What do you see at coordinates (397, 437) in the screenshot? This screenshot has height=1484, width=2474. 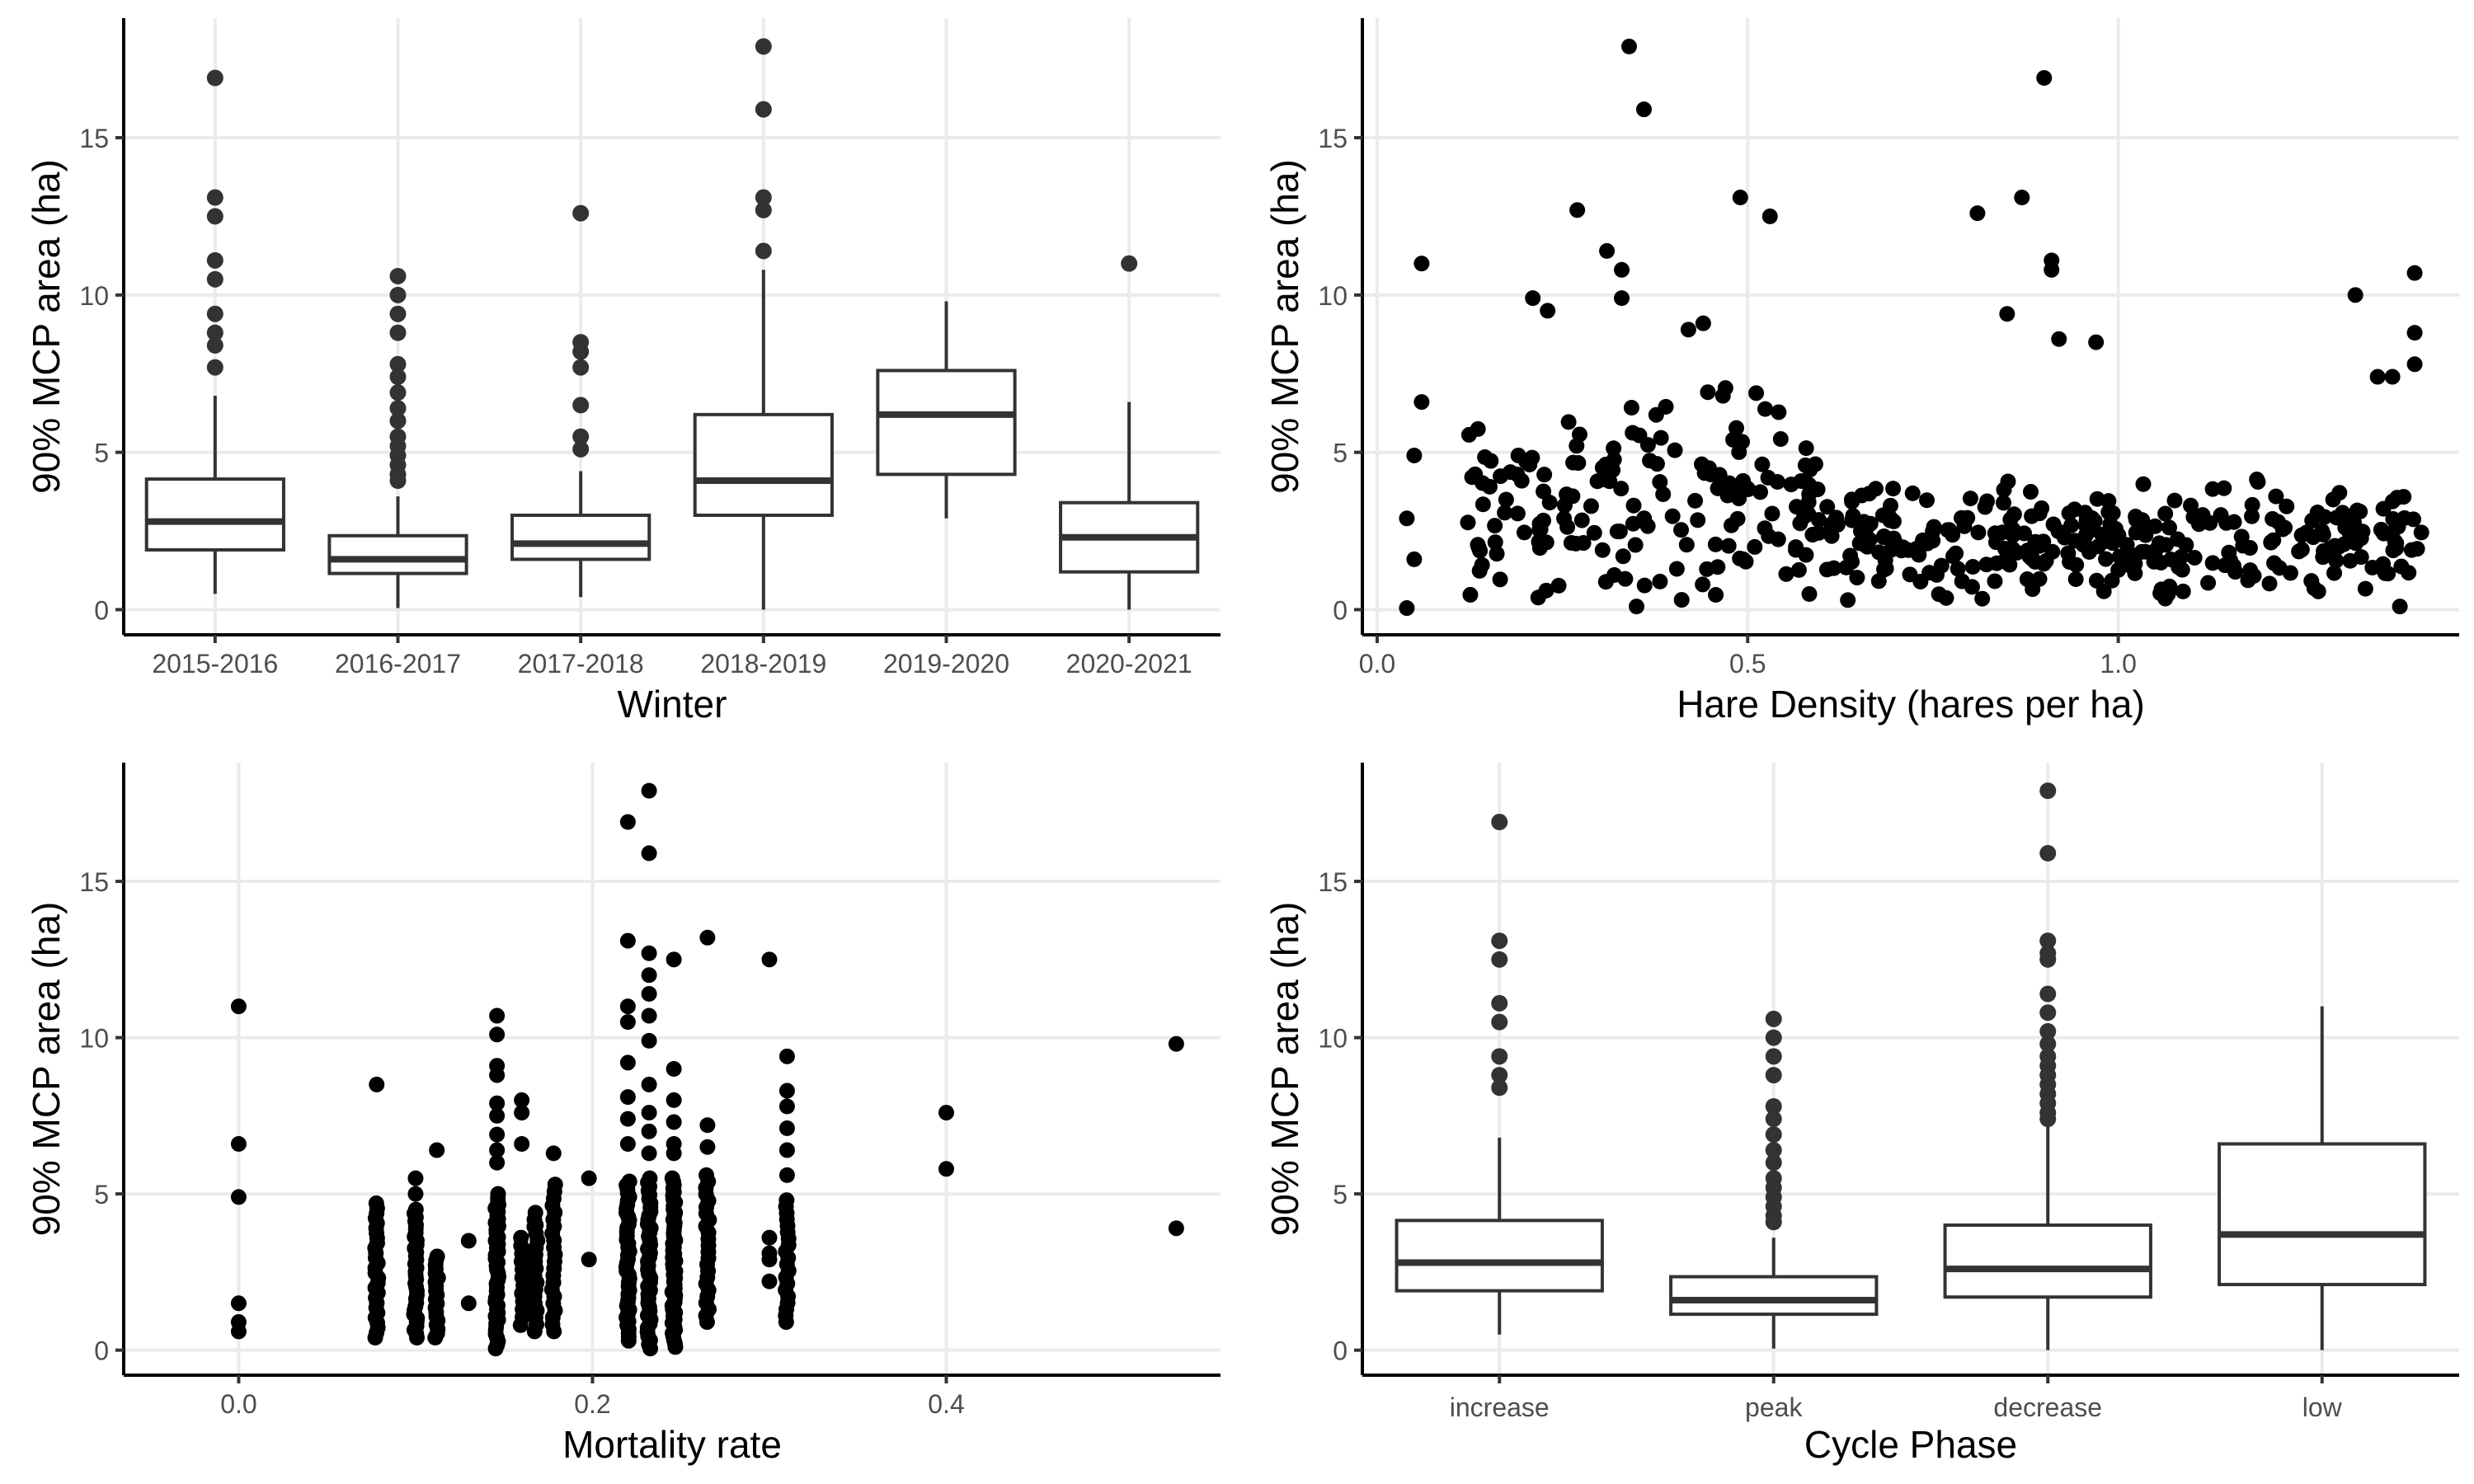 I see `box-2016-2017` at bounding box center [397, 437].